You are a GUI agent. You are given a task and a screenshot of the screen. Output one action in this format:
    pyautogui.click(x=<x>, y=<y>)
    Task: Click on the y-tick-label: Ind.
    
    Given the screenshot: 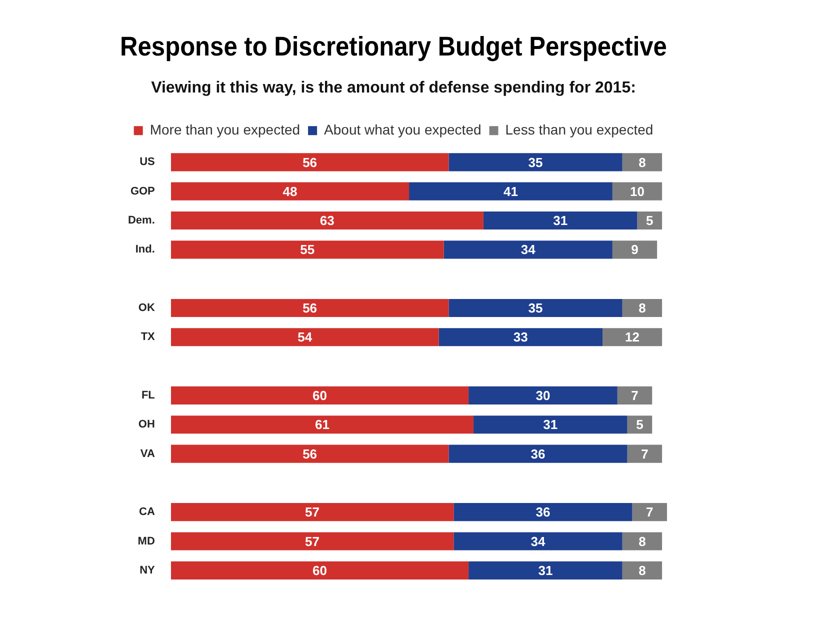 What is the action you would take?
    pyautogui.click(x=145, y=250)
    